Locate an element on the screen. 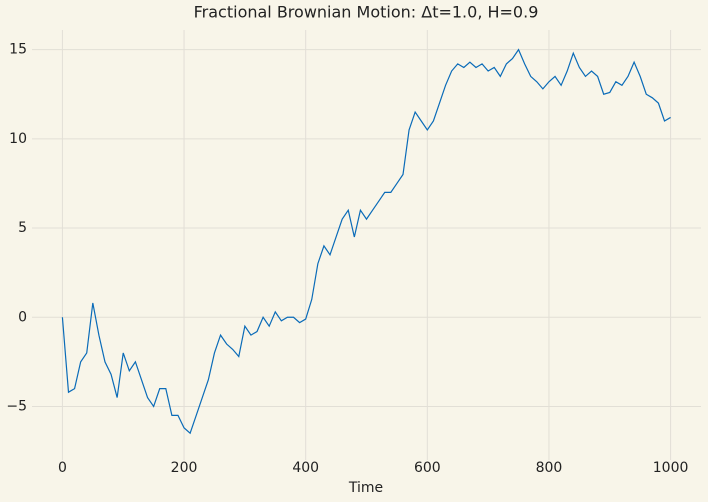 This screenshot has width=708, height=502. x-tick-label: 800 is located at coordinates (549, 468).